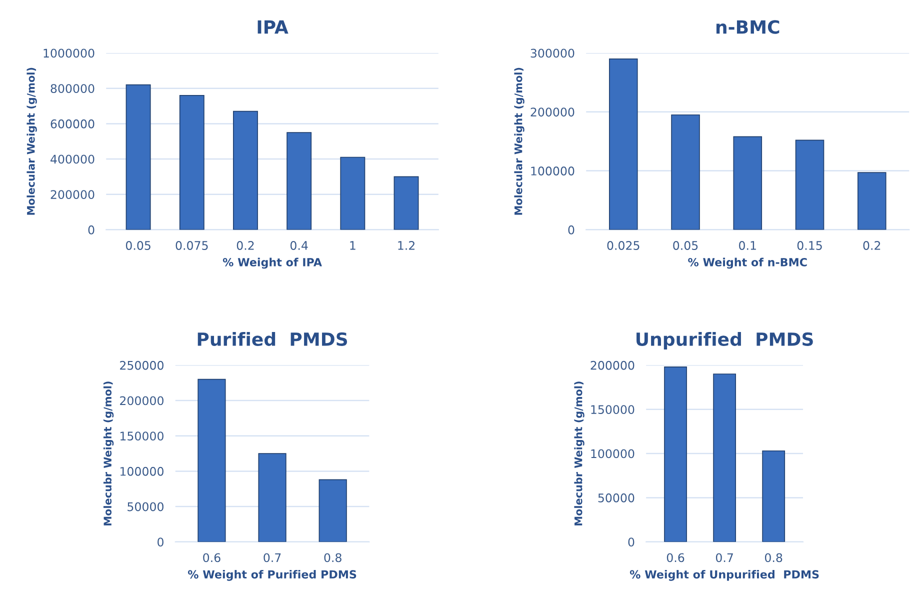 This screenshot has height=589, width=923. What do you see at coordinates (353, 245) in the screenshot?
I see `x-tick-label: 1` at bounding box center [353, 245].